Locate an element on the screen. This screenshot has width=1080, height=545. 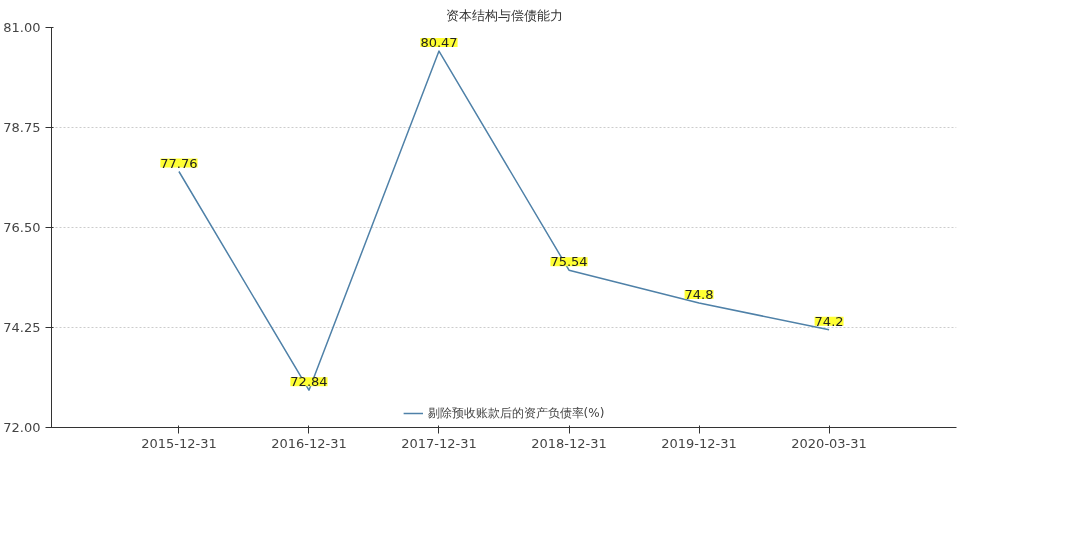
y-tick-label: 72.00 is located at coordinates (22, 427).